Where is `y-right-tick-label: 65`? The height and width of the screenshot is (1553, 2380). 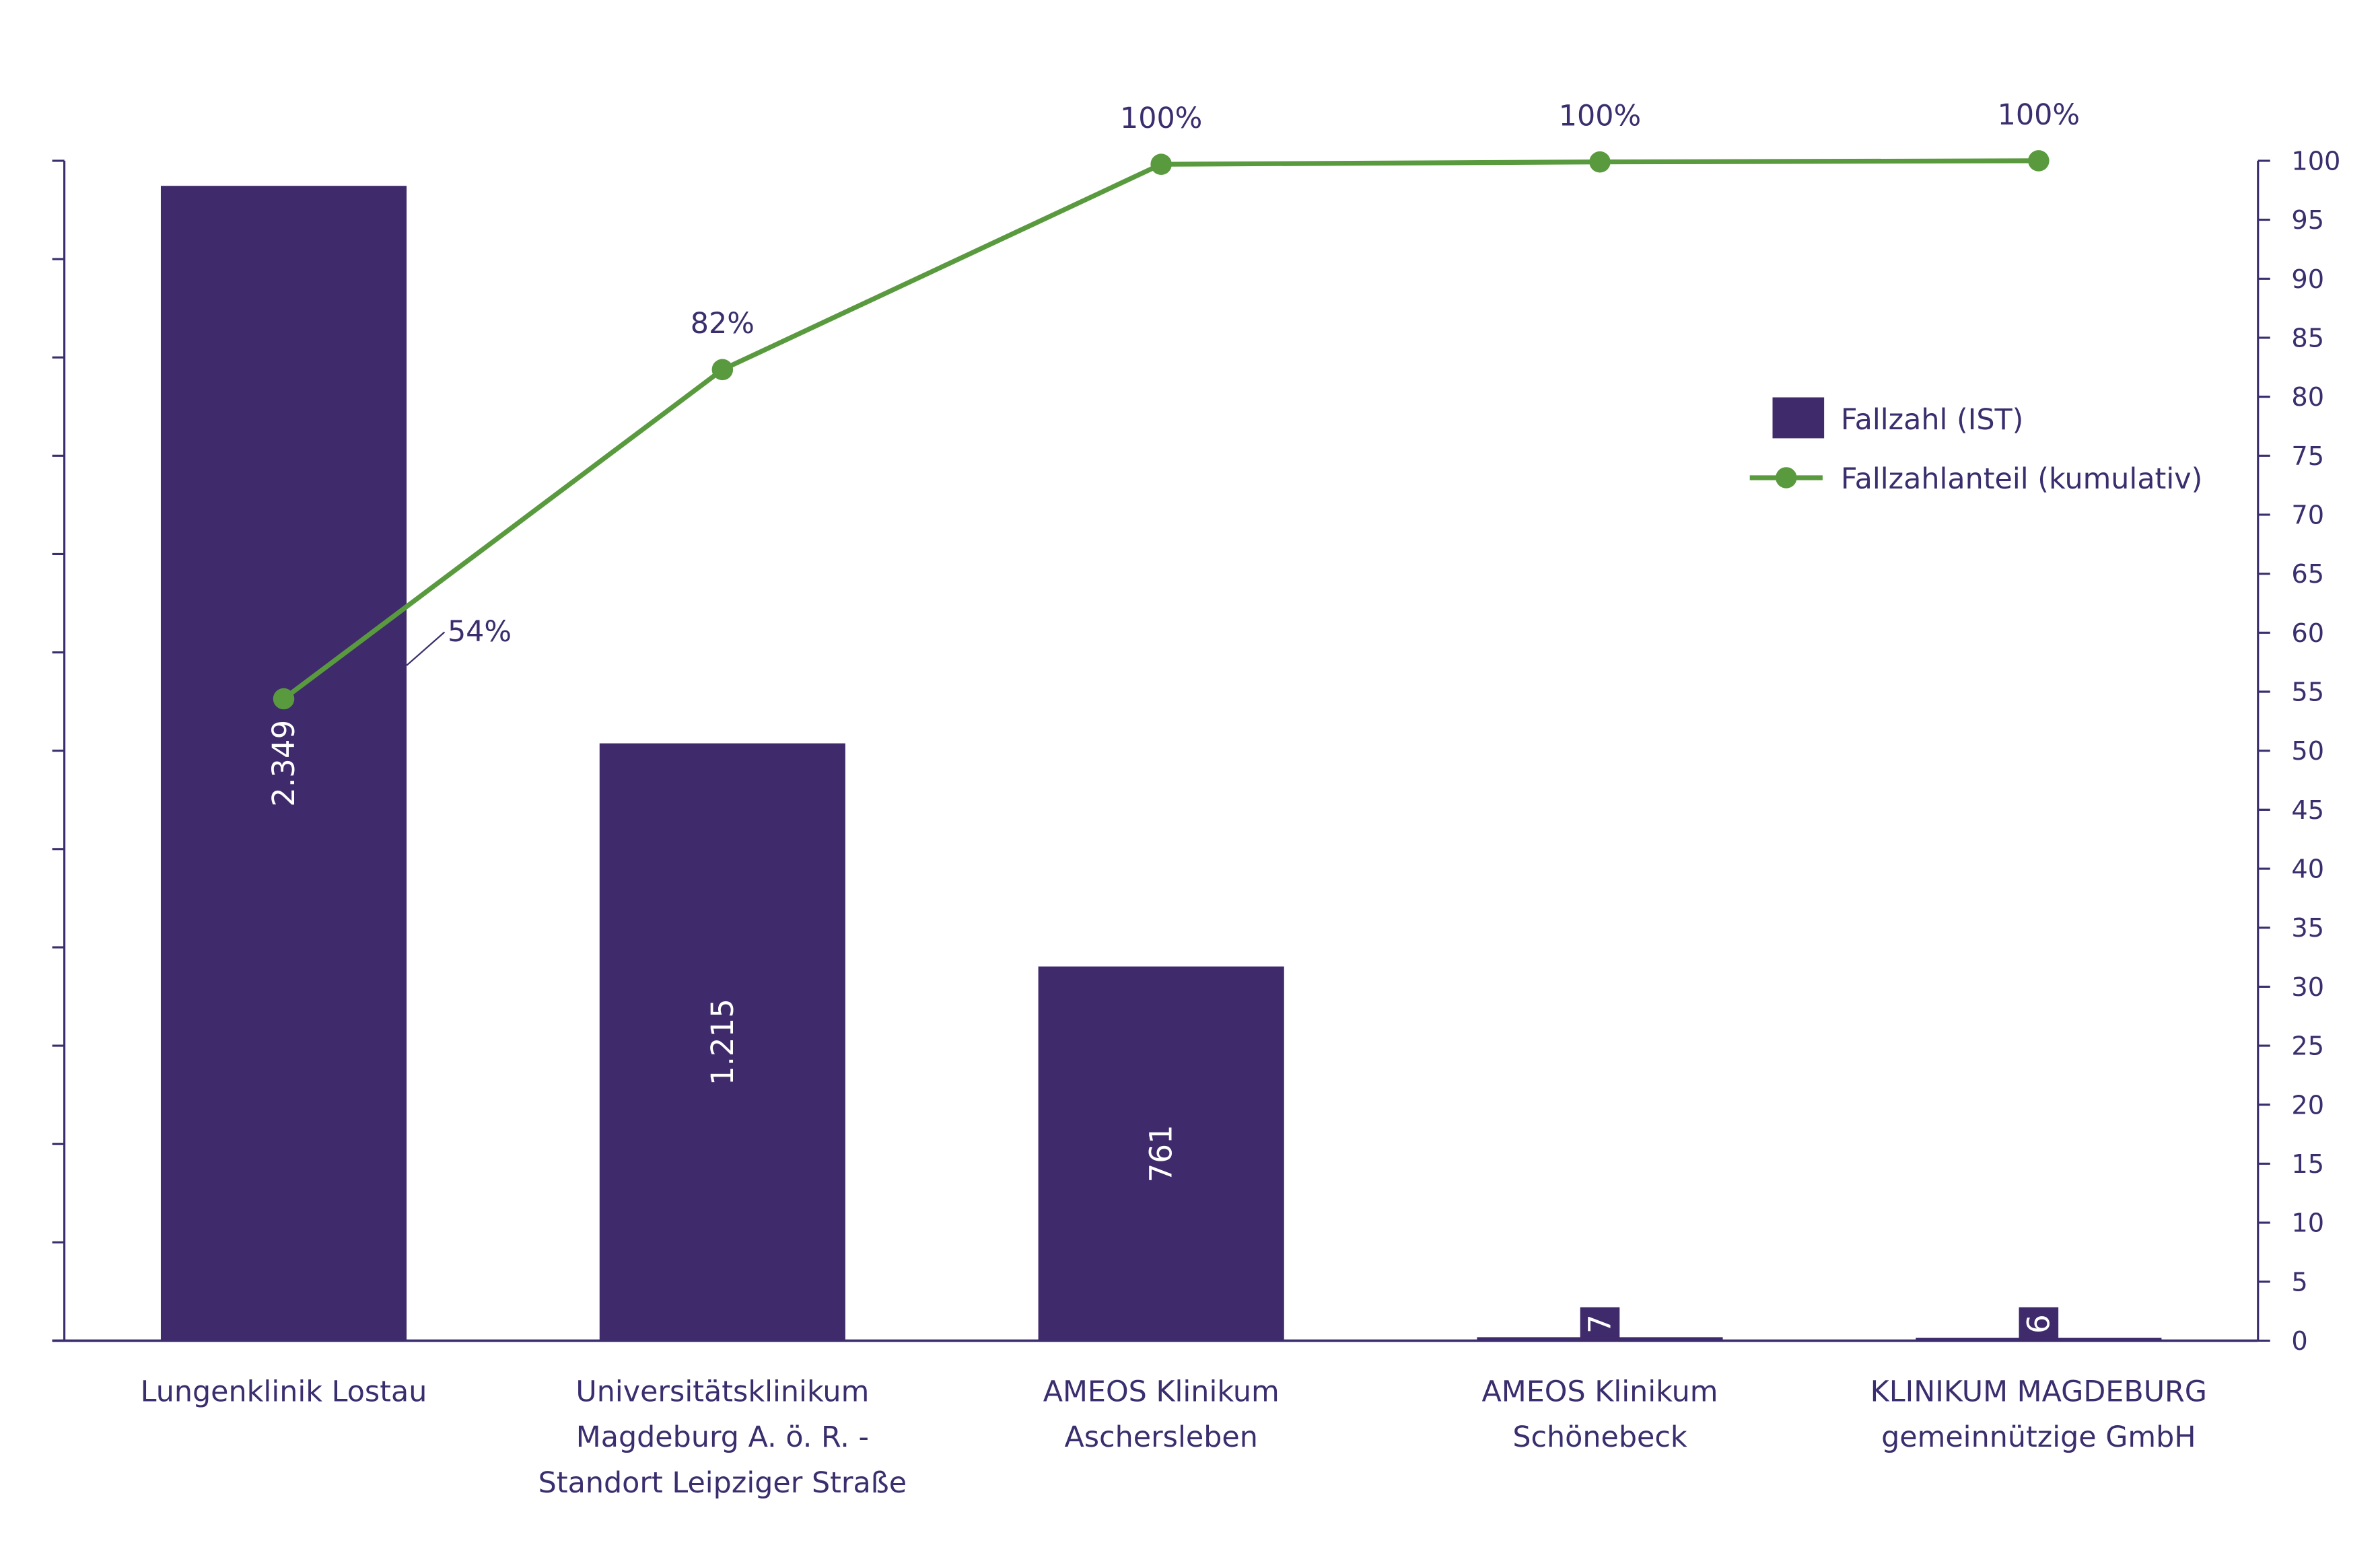
y-right-tick-label: 65 is located at coordinates (2307, 574).